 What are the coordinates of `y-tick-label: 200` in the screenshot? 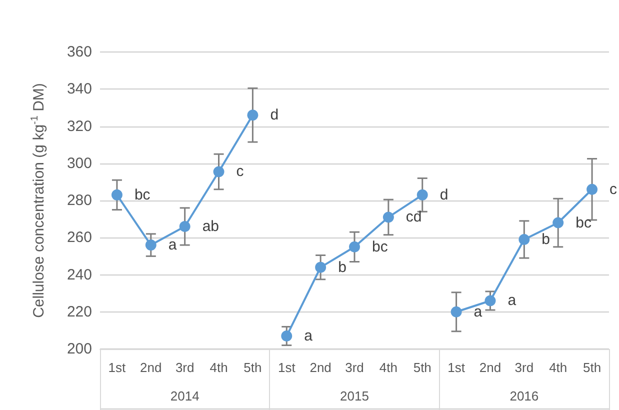 It's located at (79, 349).